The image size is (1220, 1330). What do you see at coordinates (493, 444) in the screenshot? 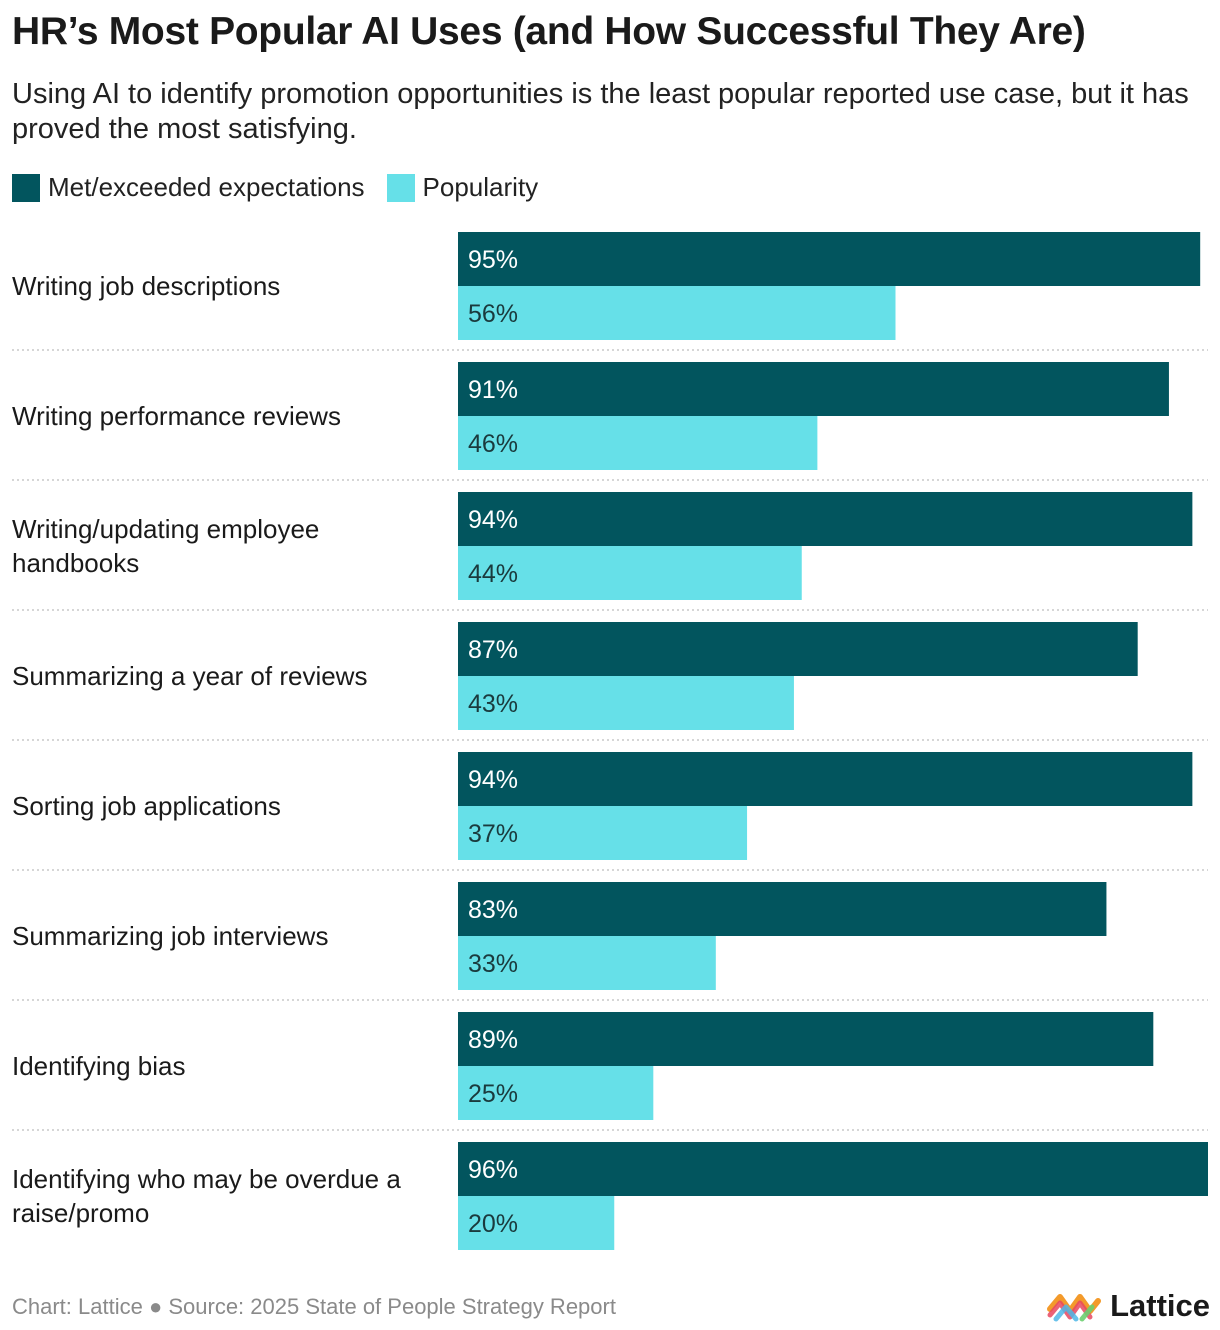
I see `data-label-popularity: 46%` at bounding box center [493, 444].